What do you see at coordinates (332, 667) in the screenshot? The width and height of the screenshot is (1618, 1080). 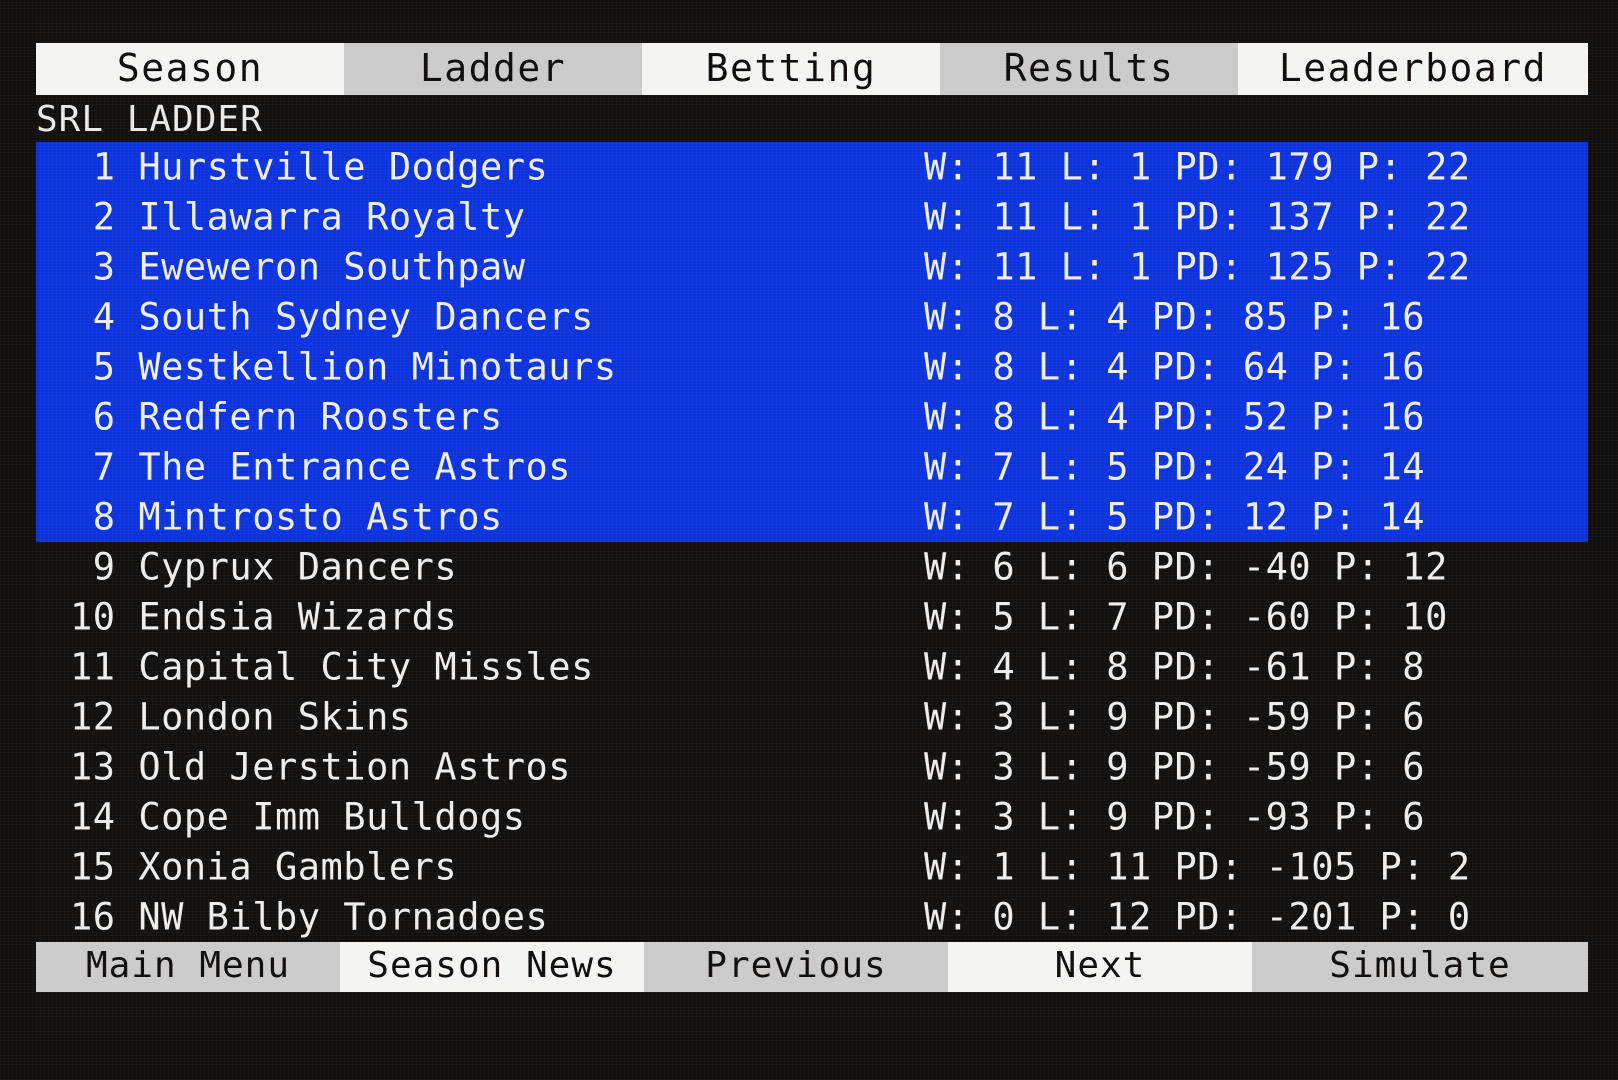 I see `ladder-rank-and-team: 11 Capital City Missles` at bounding box center [332, 667].